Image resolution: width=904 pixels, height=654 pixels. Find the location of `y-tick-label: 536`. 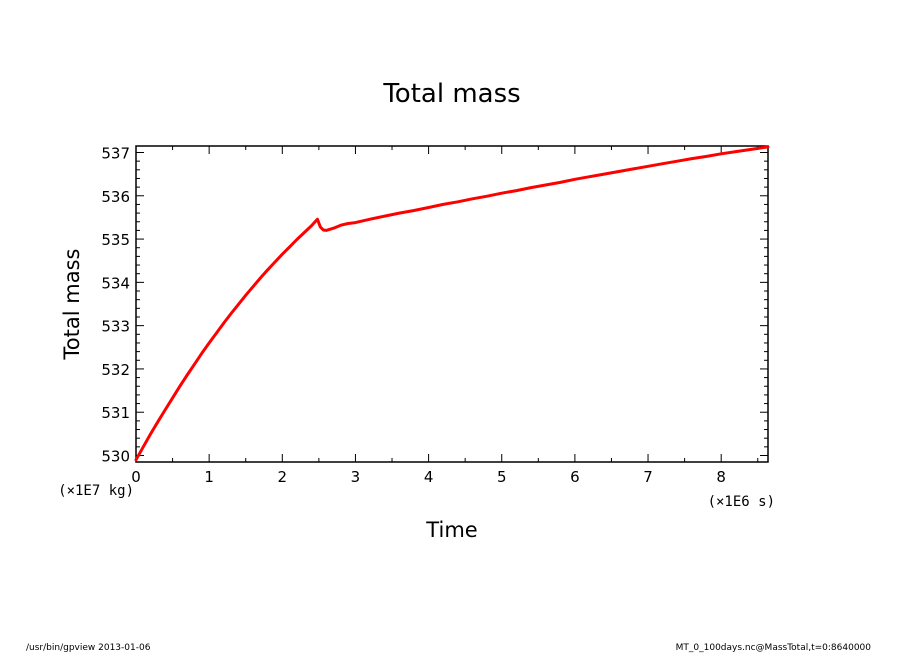

y-tick-label: 536 is located at coordinates (115, 197).